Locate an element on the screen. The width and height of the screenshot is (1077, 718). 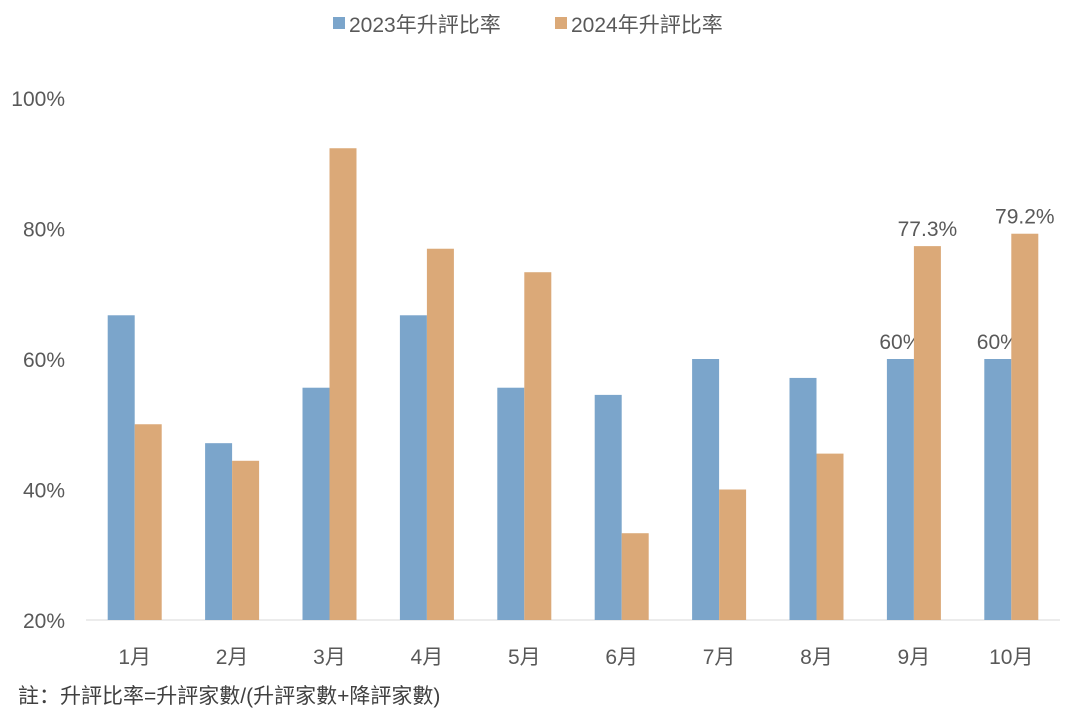
x-tick-label: 6月 is located at coordinates (621, 657).